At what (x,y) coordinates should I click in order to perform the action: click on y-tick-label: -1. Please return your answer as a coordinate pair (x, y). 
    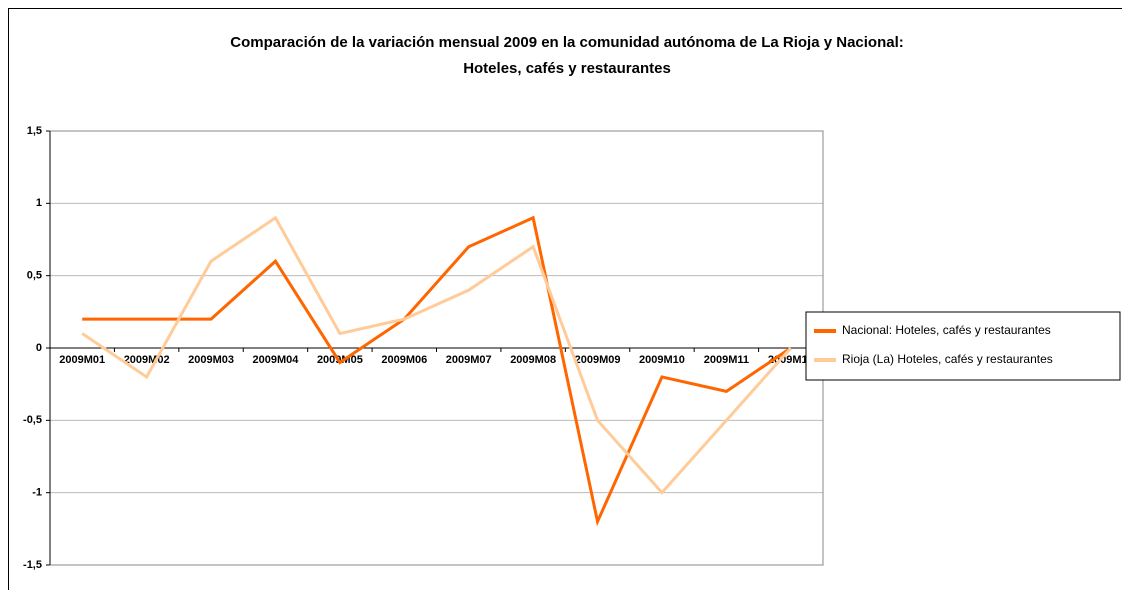
    Looking at the image, I should click on (37, 493).